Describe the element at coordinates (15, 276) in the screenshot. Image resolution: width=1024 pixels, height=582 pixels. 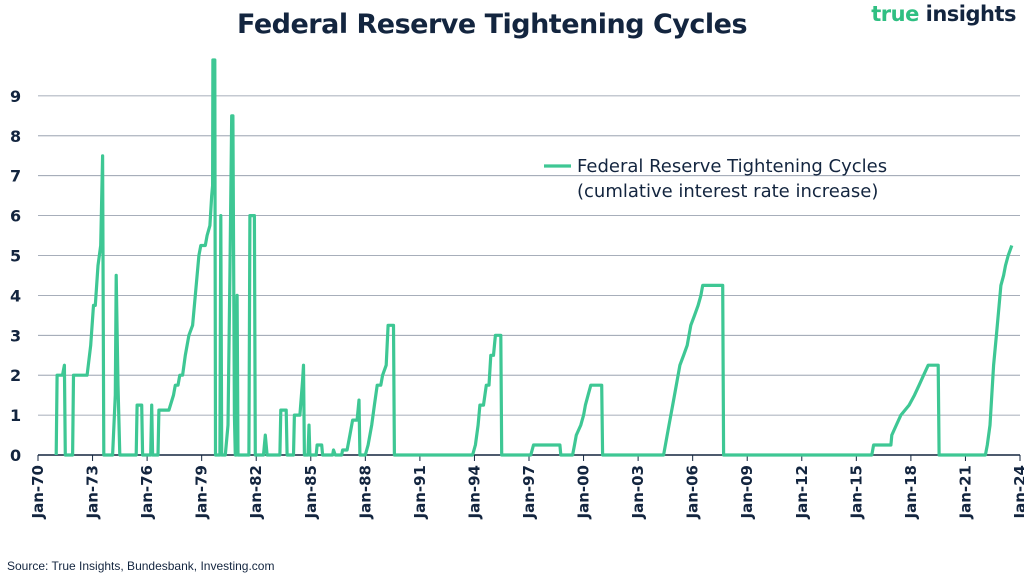
I see `y-axis-ticks: 0 1 2 3 4 5 6 7 8 9` at that location.